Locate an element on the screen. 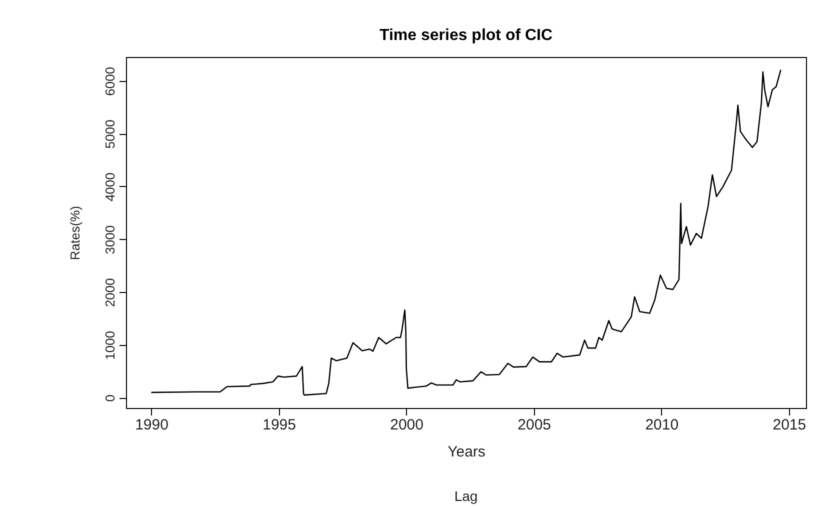 This screenshot has height=509, width=819. y-tick-label: 6000 is located at coordinates (110, 81).